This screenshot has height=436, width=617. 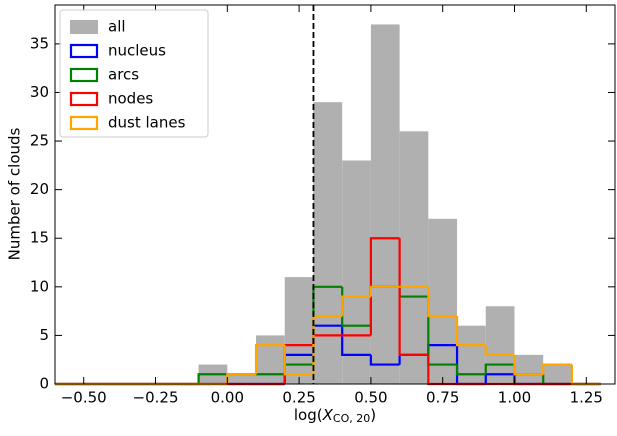 I want to click on legend-label: dust lanes, so click(x=147, y=123).